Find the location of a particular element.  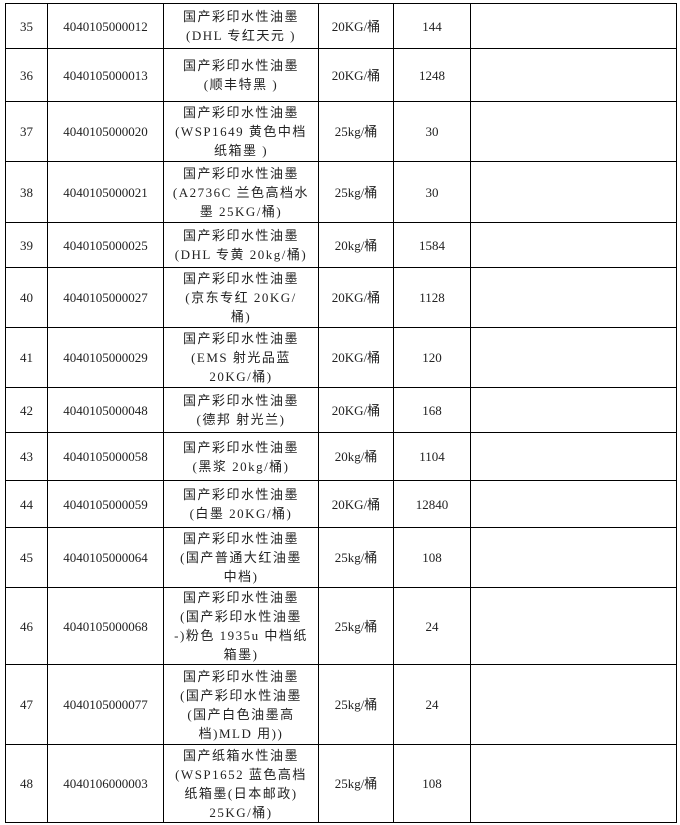

row-number-cell: 44 is located at coordinates (26, 504).